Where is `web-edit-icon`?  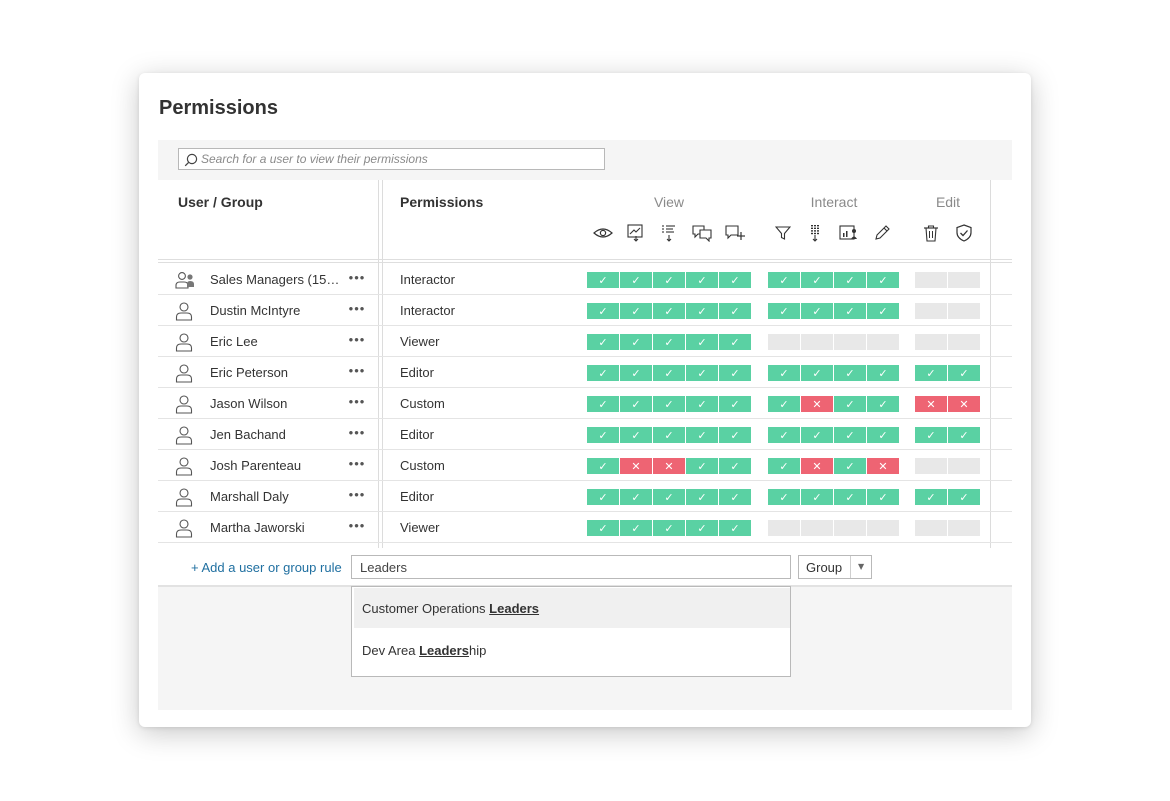 web-edit-icon is located at coordinates (882, 233).